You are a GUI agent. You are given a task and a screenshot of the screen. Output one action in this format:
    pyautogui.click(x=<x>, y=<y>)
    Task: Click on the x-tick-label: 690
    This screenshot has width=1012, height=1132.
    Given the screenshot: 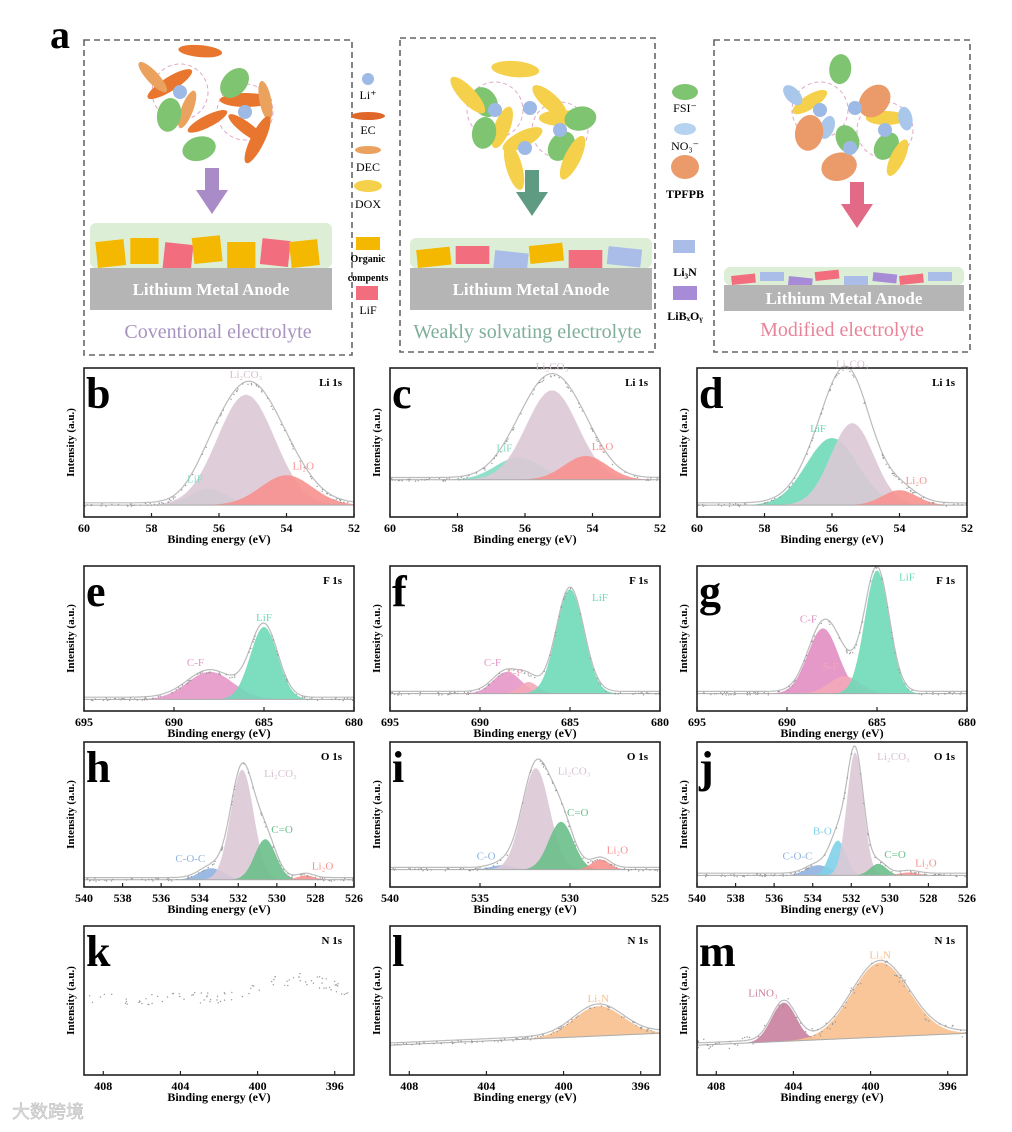 What is the action you would take?
    pyautogui.click(x=174, y=722)
    